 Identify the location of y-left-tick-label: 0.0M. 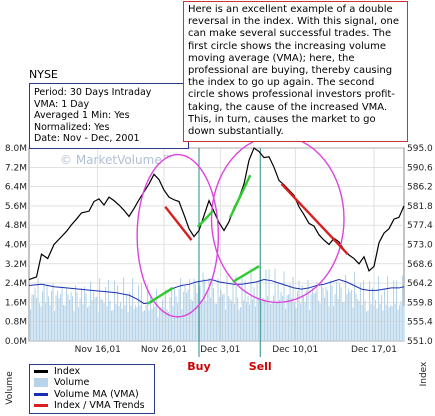
(16, 342).